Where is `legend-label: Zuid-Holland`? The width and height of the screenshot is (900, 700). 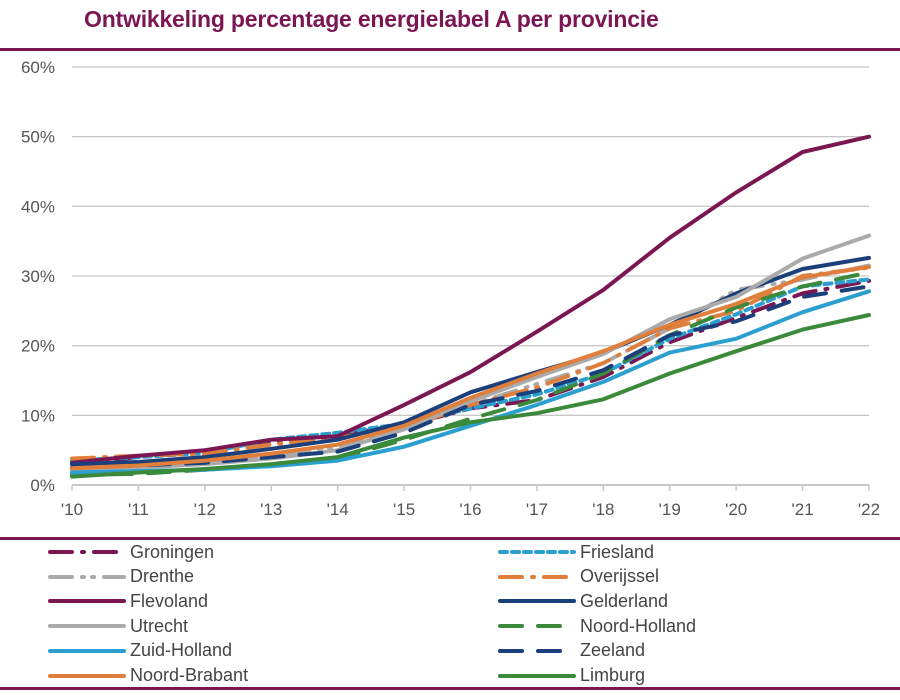 legend-label: Zuid-Holland is located at coordinates (181, 650).